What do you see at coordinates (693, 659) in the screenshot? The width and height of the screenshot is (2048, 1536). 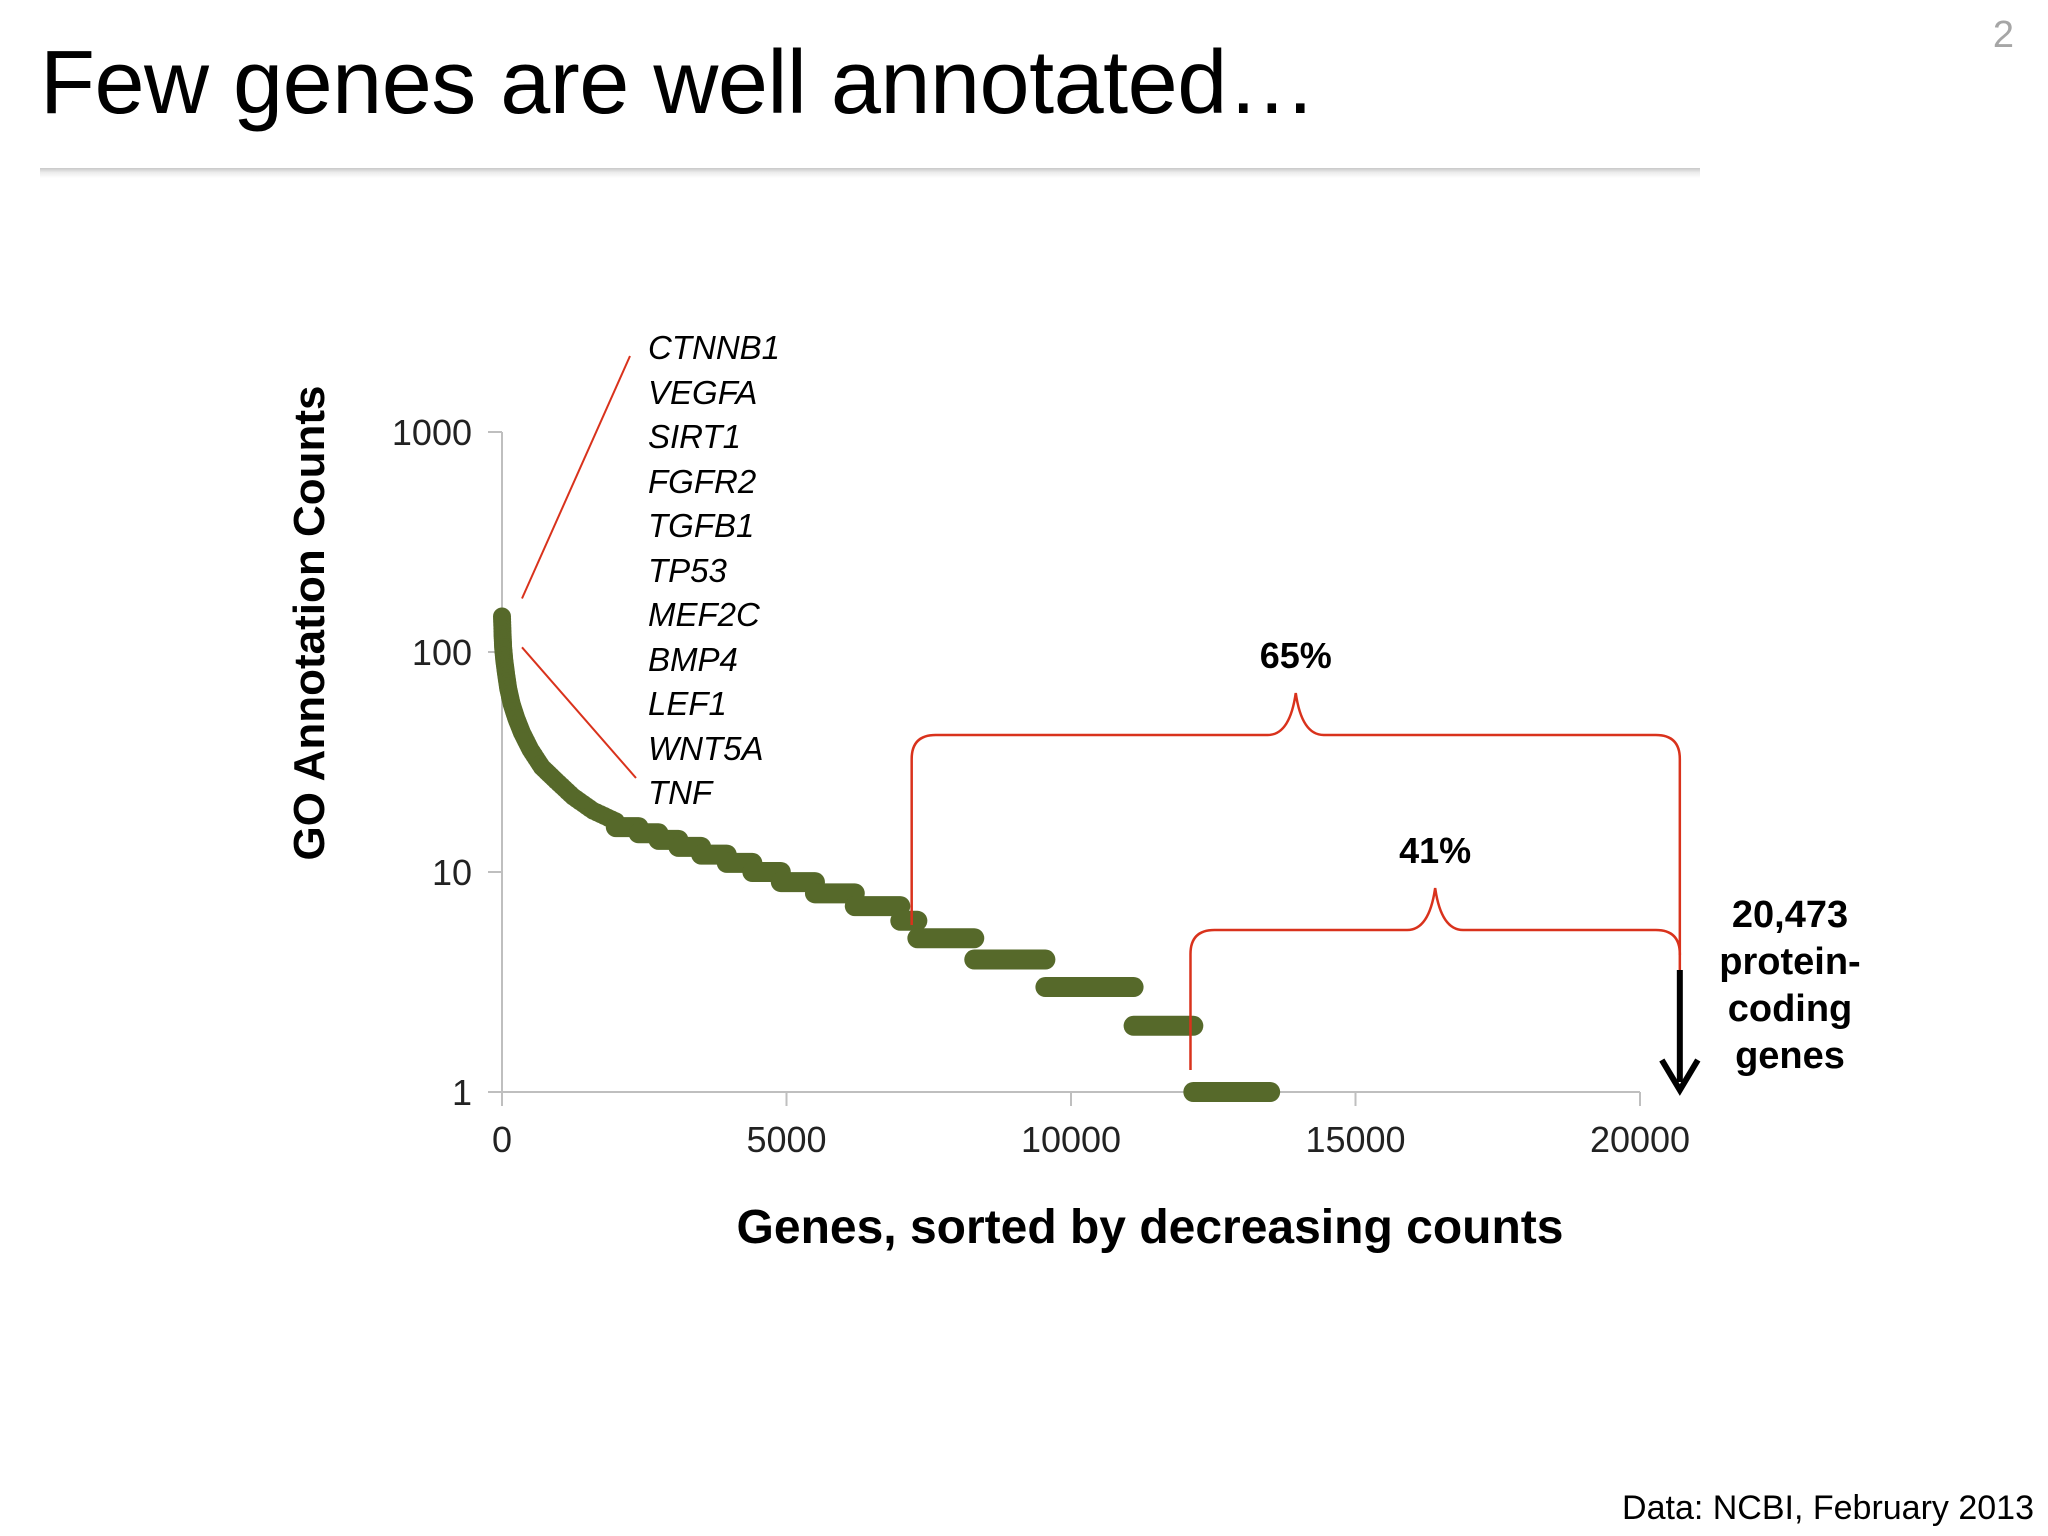 I see `gene-list-item: BMP4` at bounding box center [693, 659].